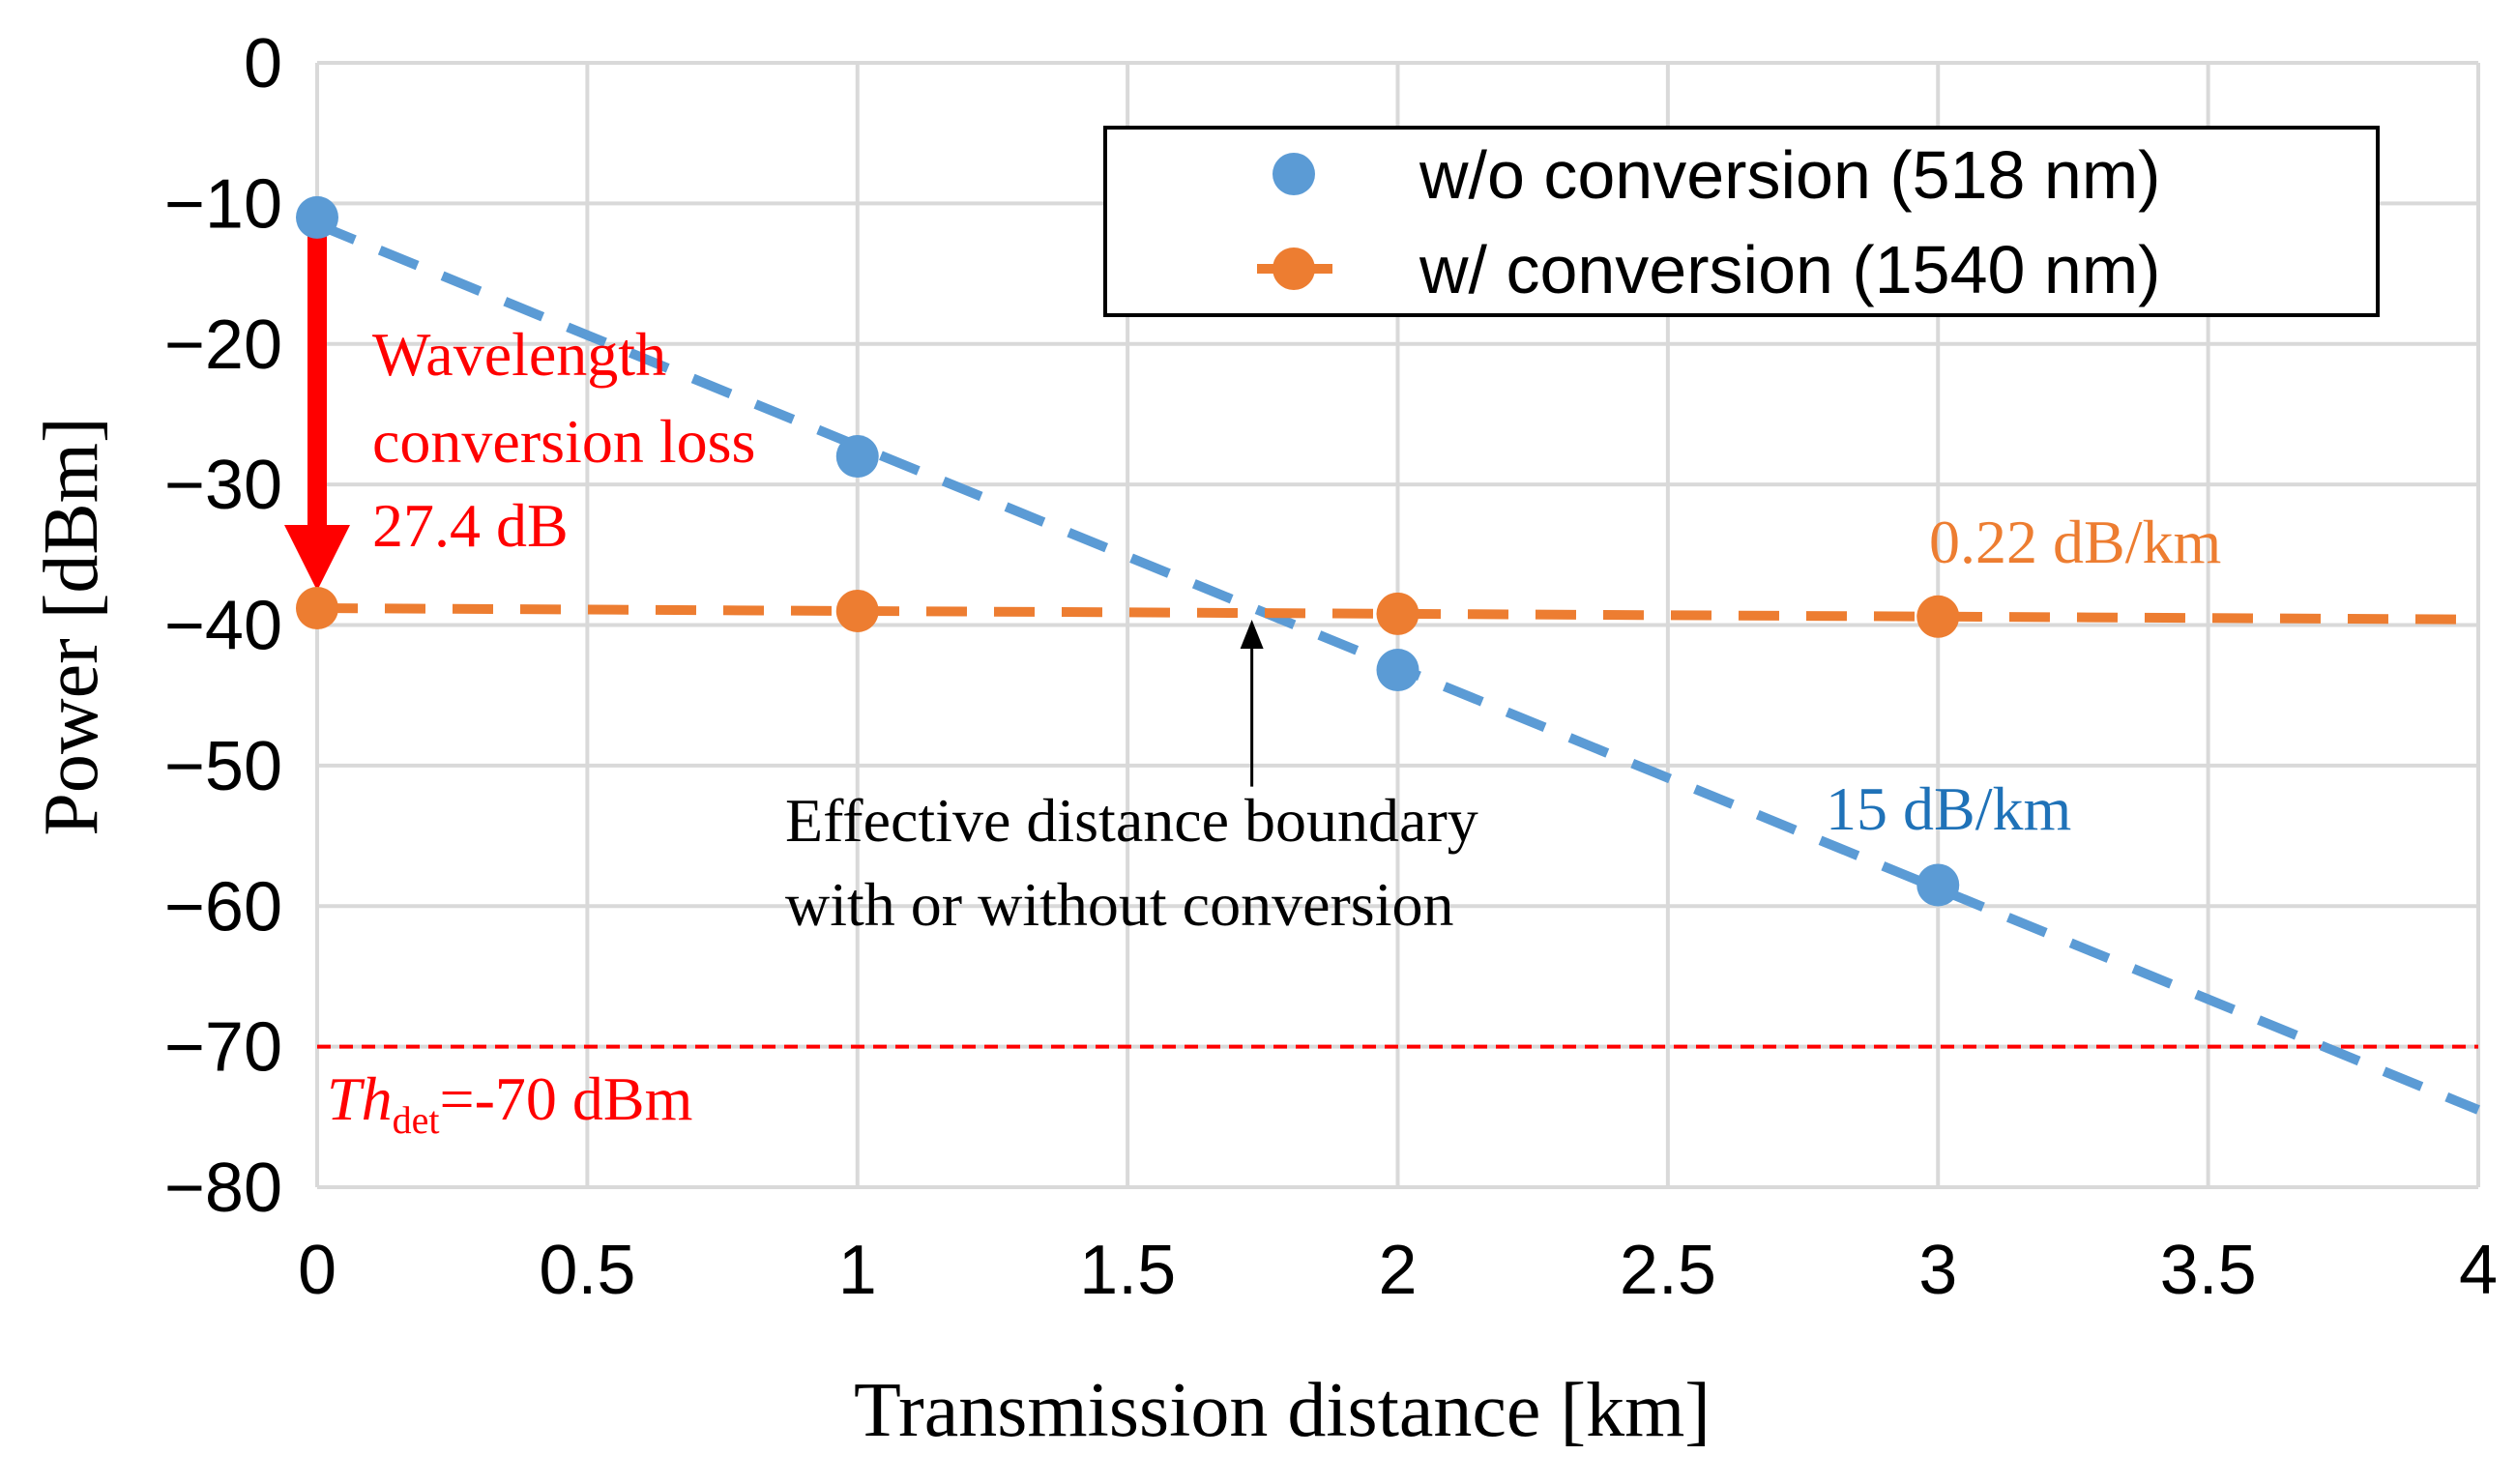  What do you see at coordinates (223, 626) in the screenshot?
I see `y-tick-label: −40` at bounding box center [223, 626].